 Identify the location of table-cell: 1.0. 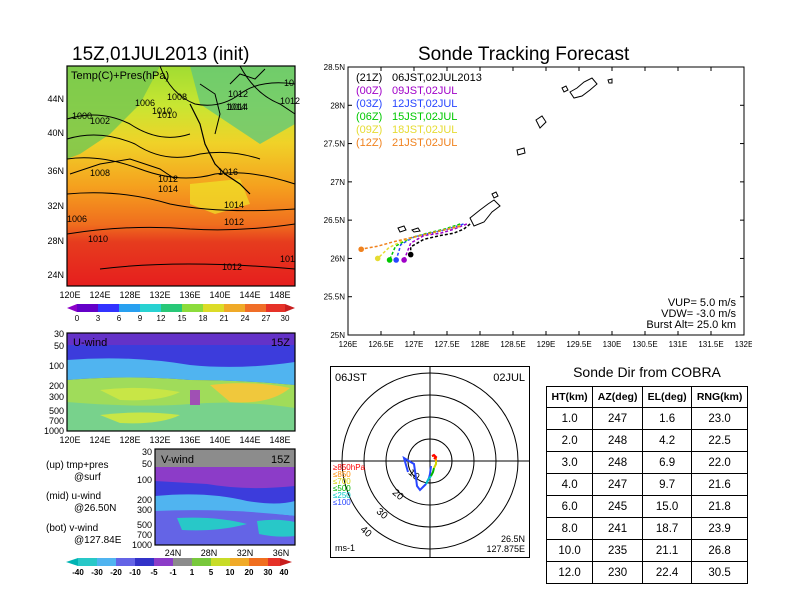
(569, 418).